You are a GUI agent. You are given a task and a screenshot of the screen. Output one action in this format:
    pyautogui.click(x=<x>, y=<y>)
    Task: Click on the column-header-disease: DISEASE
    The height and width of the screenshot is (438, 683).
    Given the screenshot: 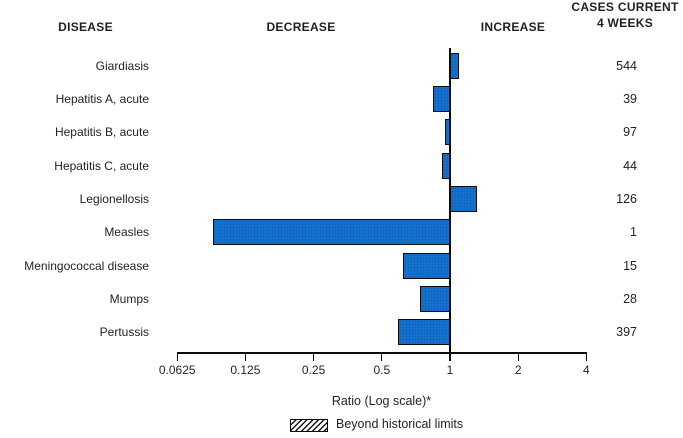 What is the action you would take?
    pyautogui.click(x=85, y=27)
    